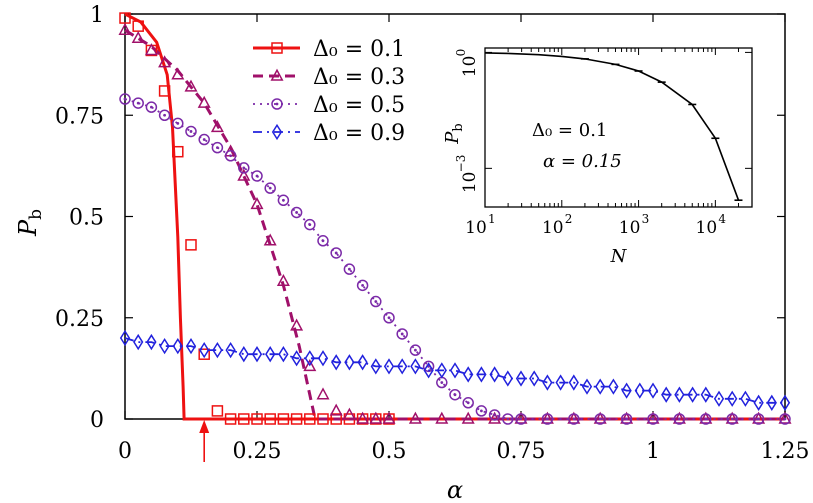 The image size is (813, 503). What do you see at coordinates (492, 219) in the screenshot?
I see `inset-x-tick-exponent: 1` at bounding box center [492, 219].